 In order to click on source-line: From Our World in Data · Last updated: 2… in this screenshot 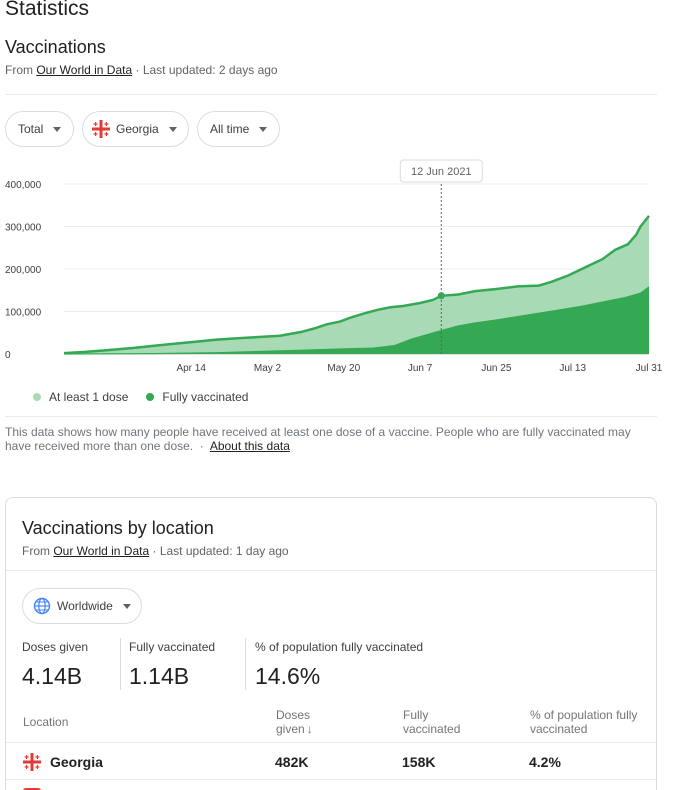, I will do `click(141, 70)`.